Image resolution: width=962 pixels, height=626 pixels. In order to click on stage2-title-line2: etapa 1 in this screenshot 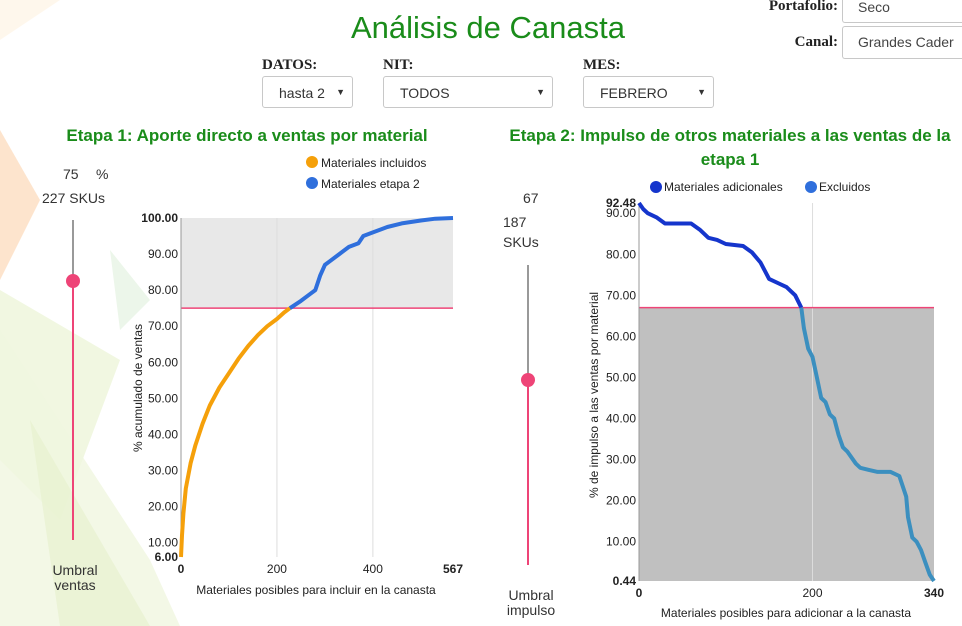, I will do `click(730, 159)`.